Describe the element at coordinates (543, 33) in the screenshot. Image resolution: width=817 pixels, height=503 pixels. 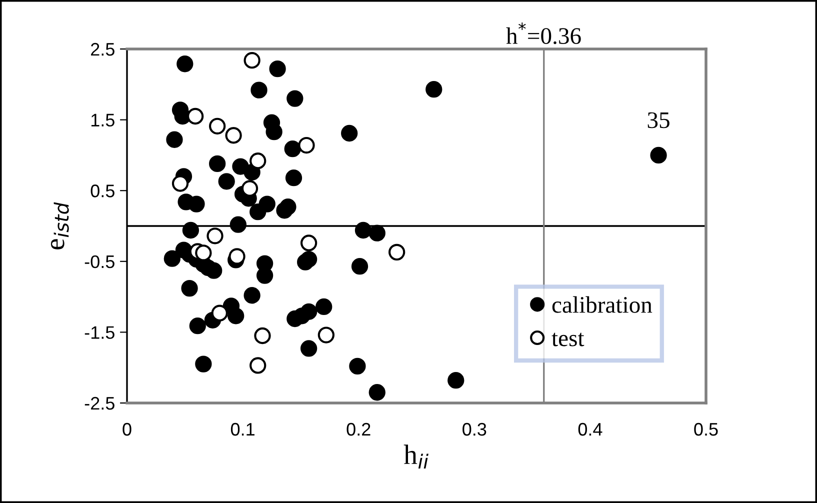
I see `ref-line-label: h$^{*}$=0.36` at that location.